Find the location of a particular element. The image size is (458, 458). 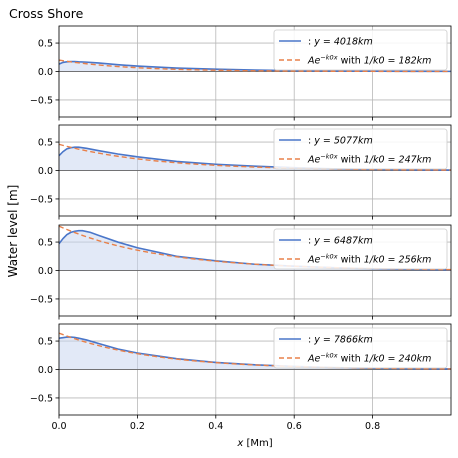

legend-label-measured-math: y = 4018km is located at coordinates (343, 42).